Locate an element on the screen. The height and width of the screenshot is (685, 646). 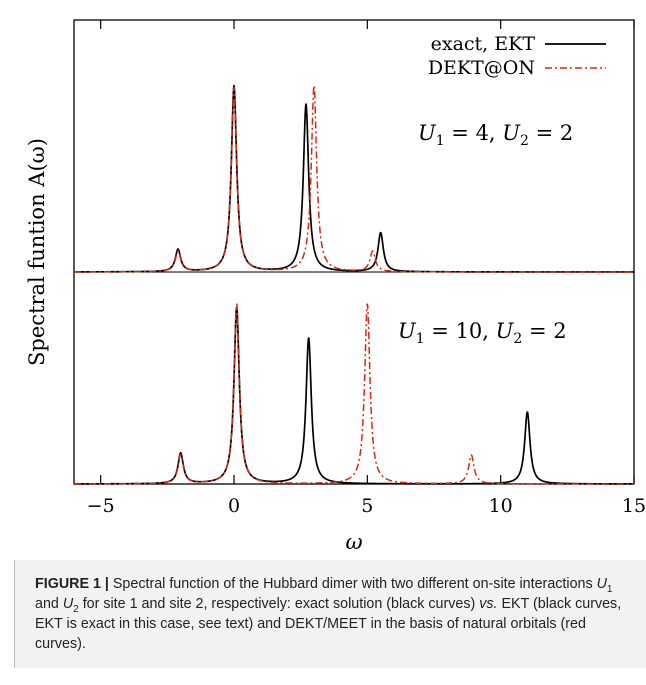
caption-vs: vs. is located at coordinates (488, 604).